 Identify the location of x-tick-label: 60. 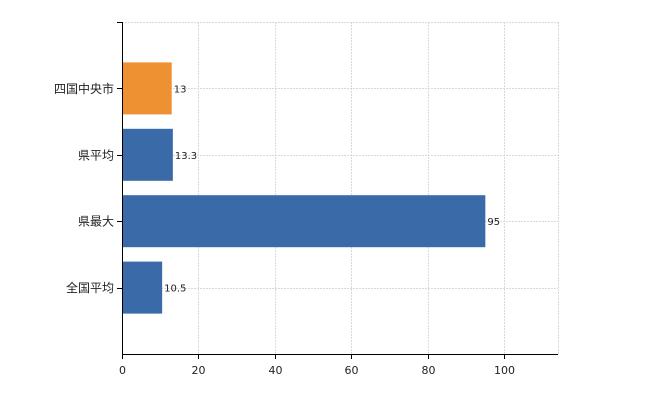
(352, 370).